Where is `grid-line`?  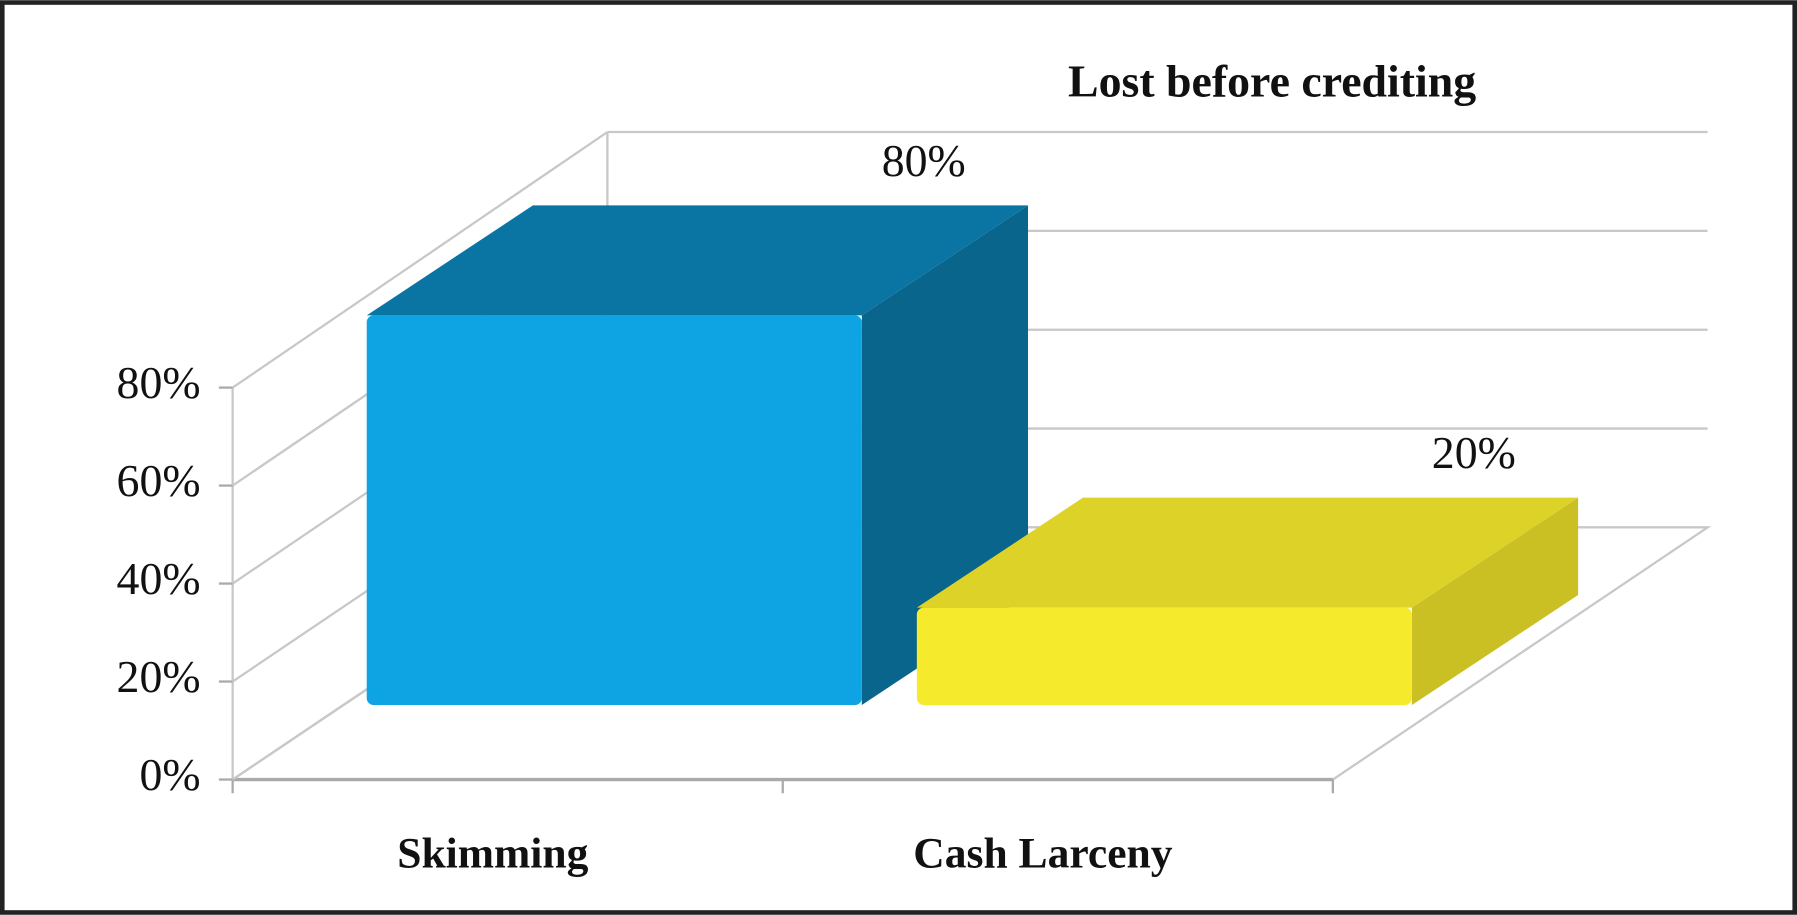 grid-line is located at coordinates (420, 260).